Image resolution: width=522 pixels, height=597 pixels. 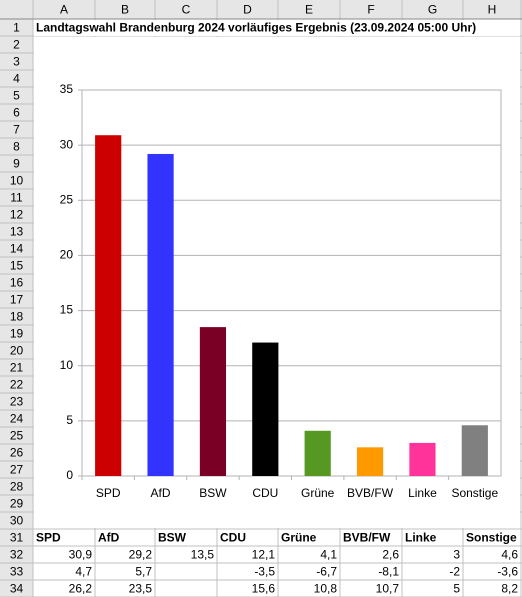 What do you see at coordinates (454, 572) in the screenshot?
I see `table-cell: -2` at bounding box center [454, 572].